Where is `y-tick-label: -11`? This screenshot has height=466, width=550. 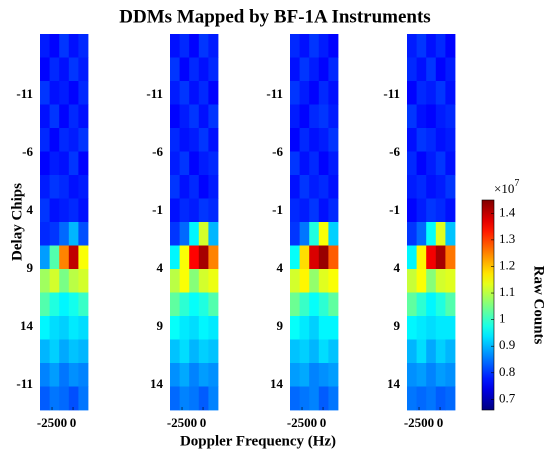
y-tick-label: -11 is located at coordinates (391, 93).